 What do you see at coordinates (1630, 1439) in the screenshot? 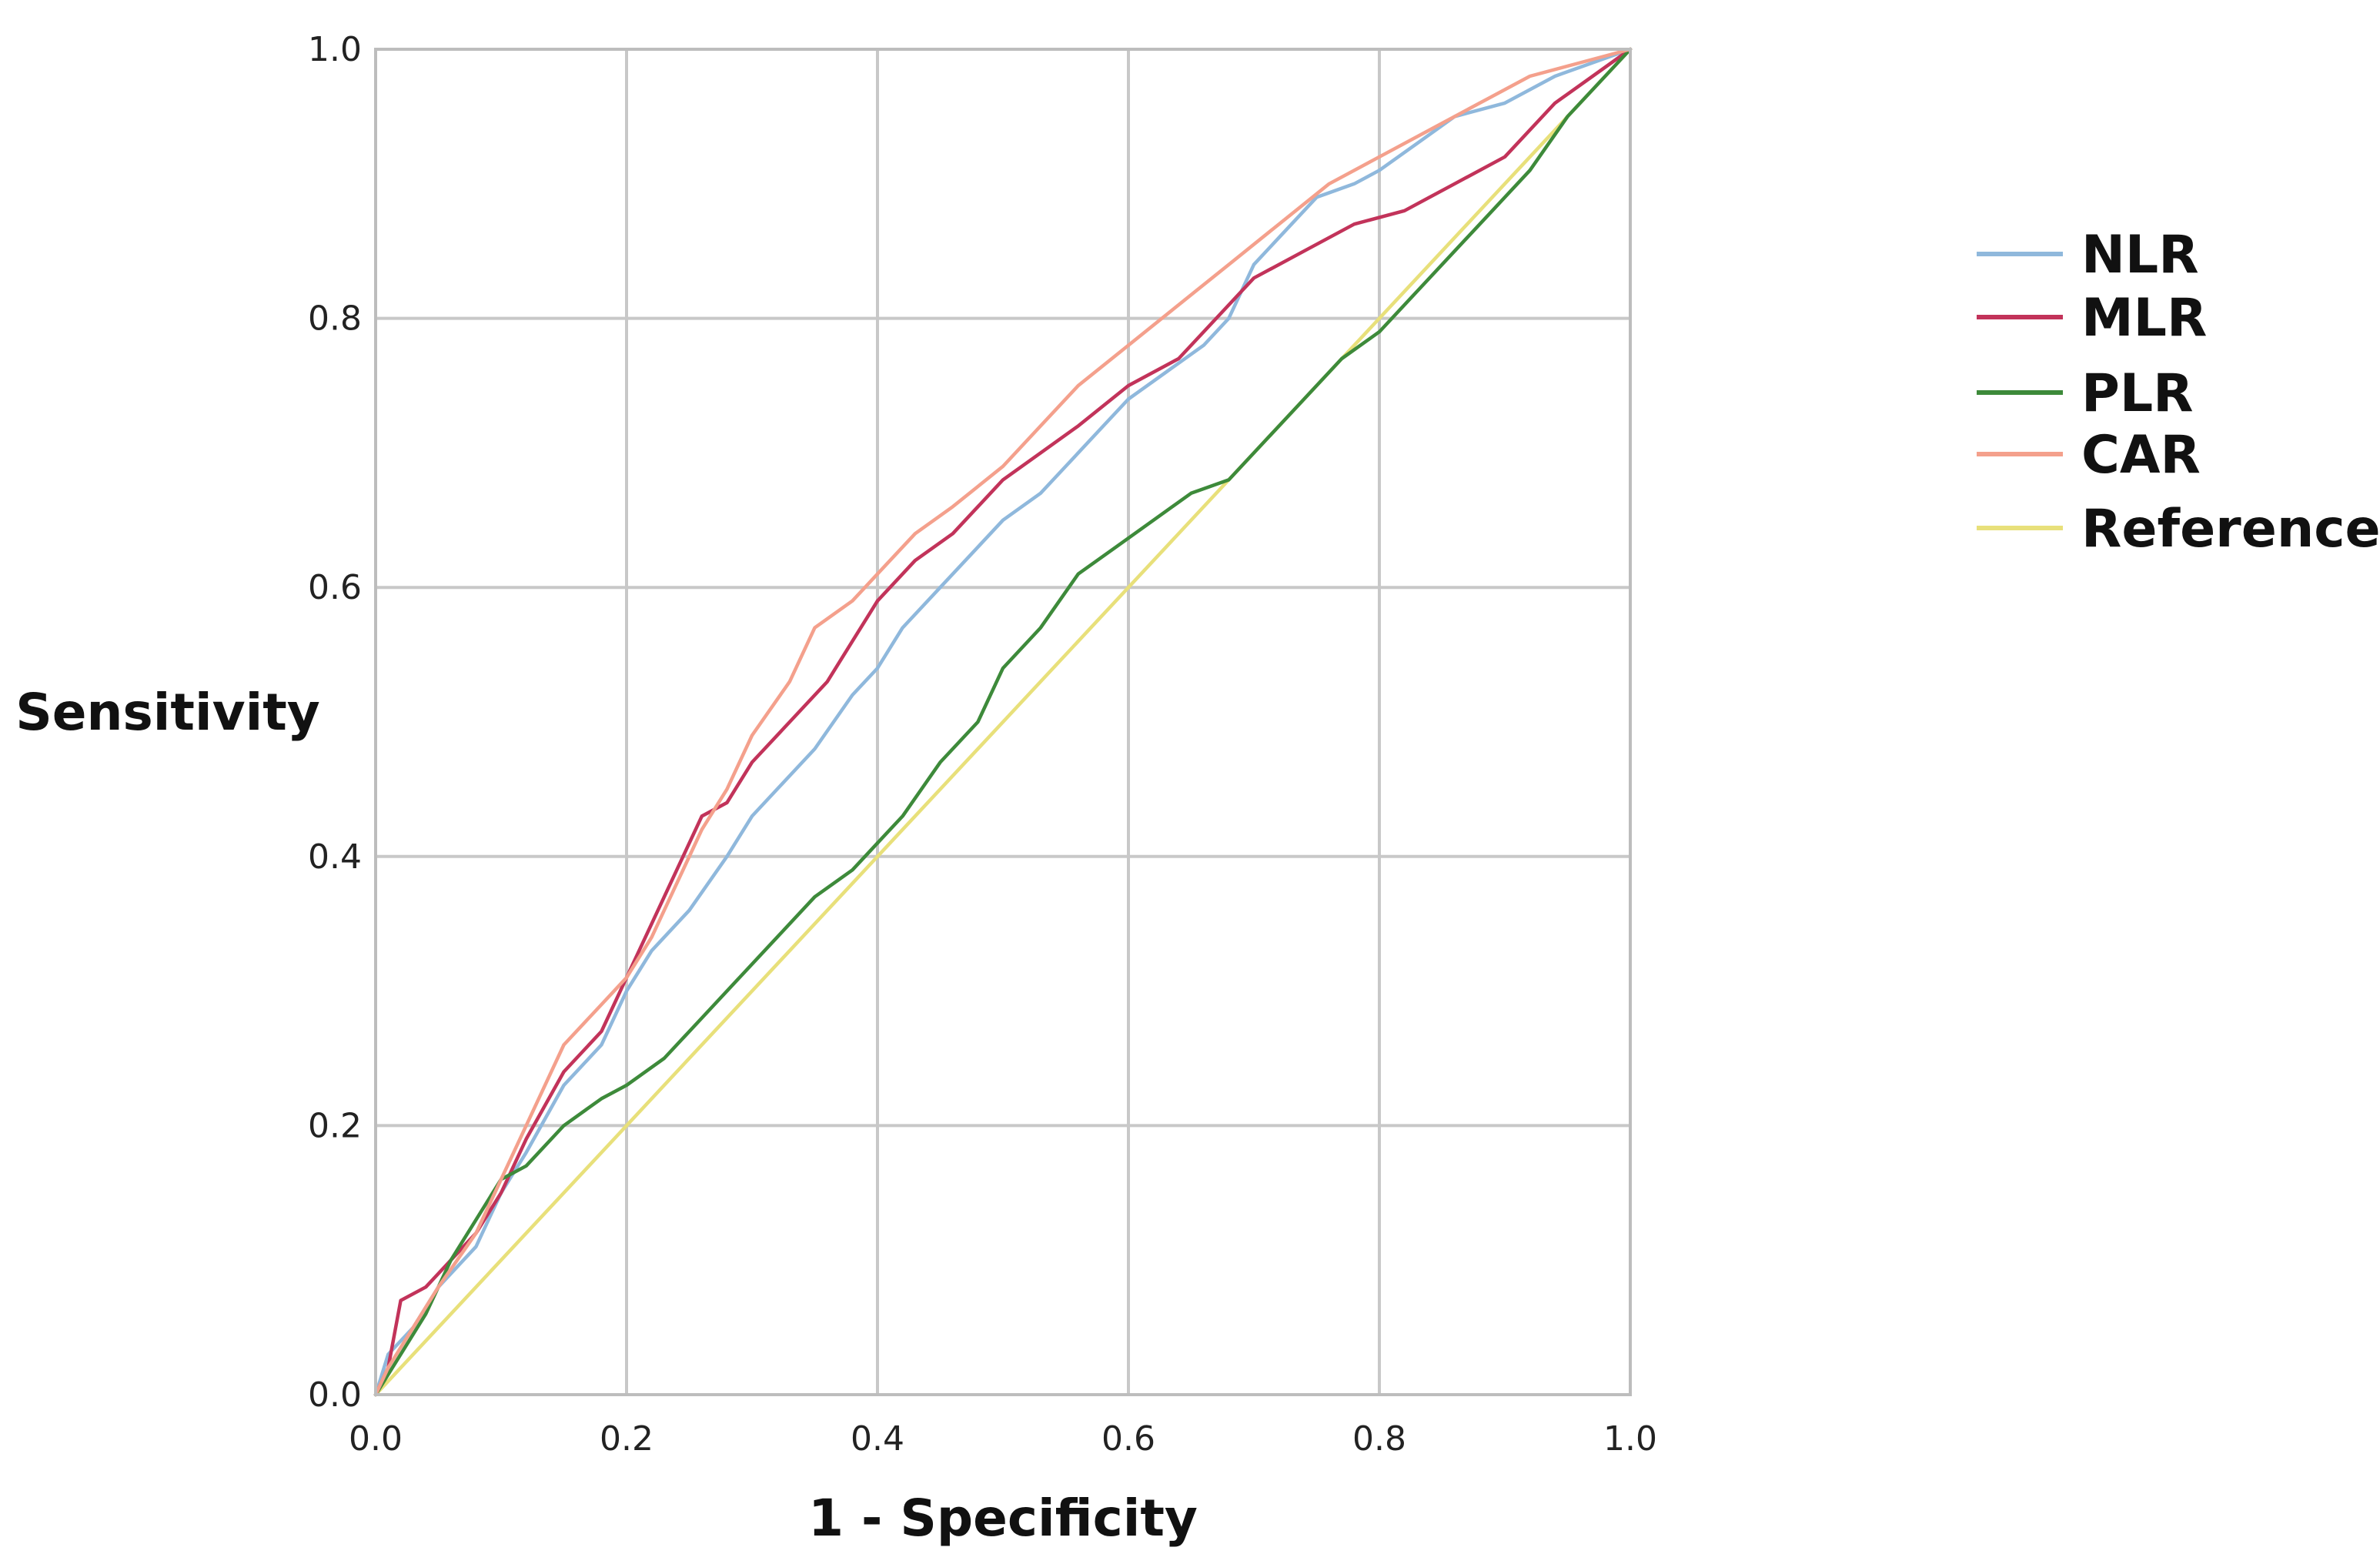
I see `x-tick-label: 1.0` at bounding box center [1630, 1439].